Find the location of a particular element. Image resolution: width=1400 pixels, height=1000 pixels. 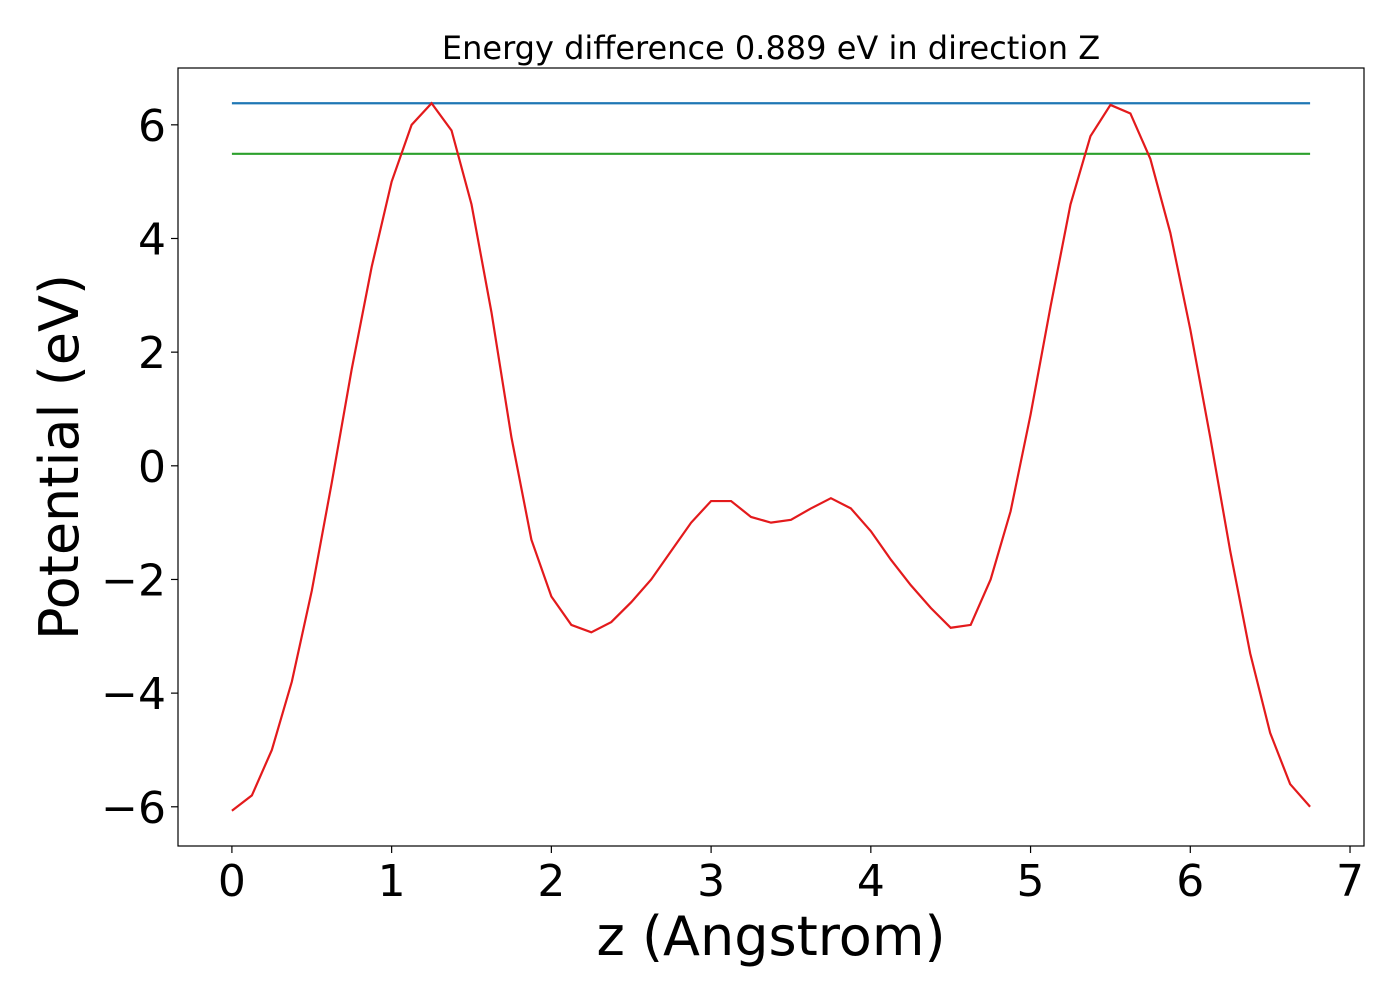

x-tick-label: 0 is located at coordinates (232, 881).